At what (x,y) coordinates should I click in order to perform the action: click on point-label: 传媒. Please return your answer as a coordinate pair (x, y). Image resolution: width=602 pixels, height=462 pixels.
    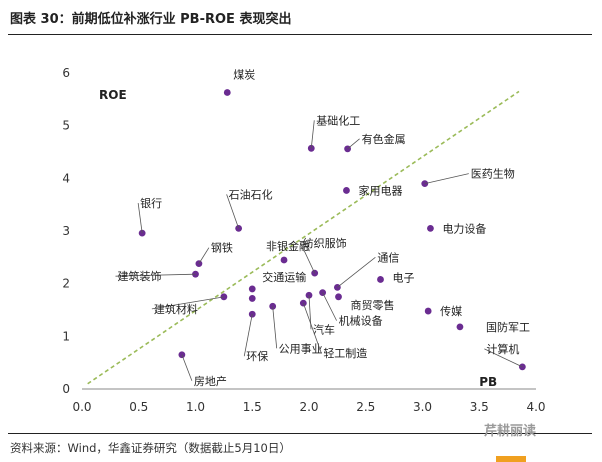
    Looking at the image, I should click on (451, 311).